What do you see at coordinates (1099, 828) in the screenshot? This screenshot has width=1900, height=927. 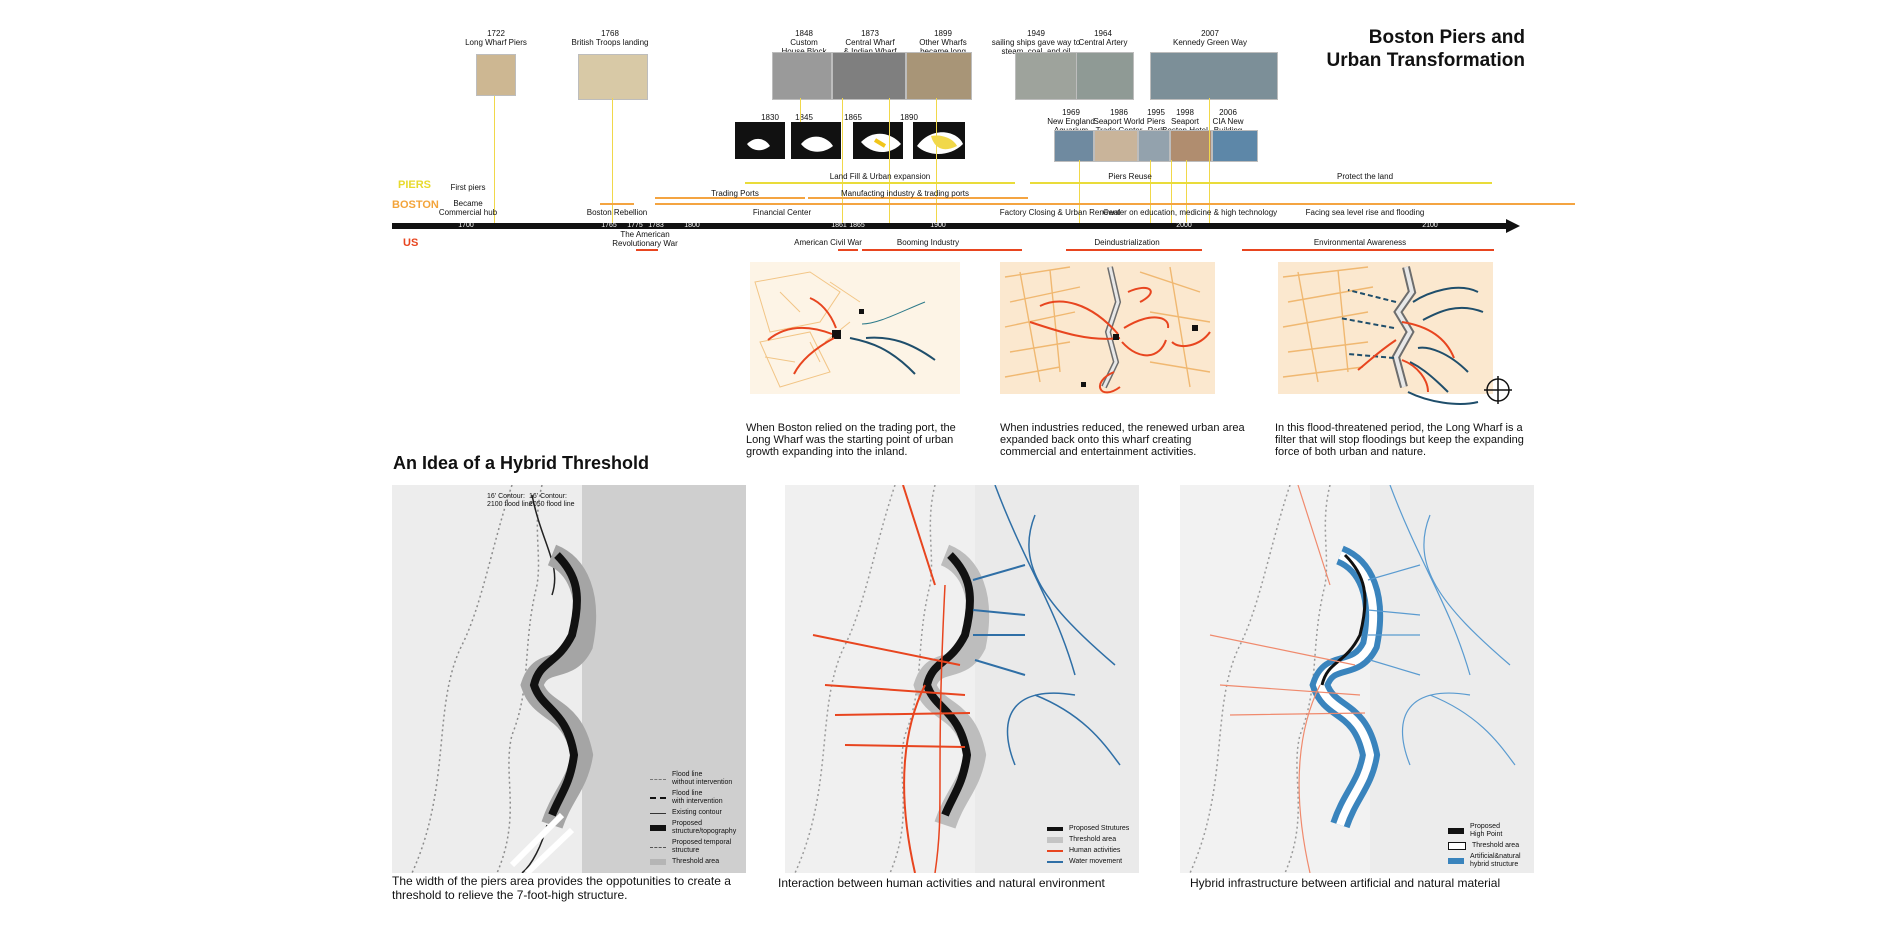 I see `legend2-item-1: Proposed Strutures` at bounding box center [1099, 828].